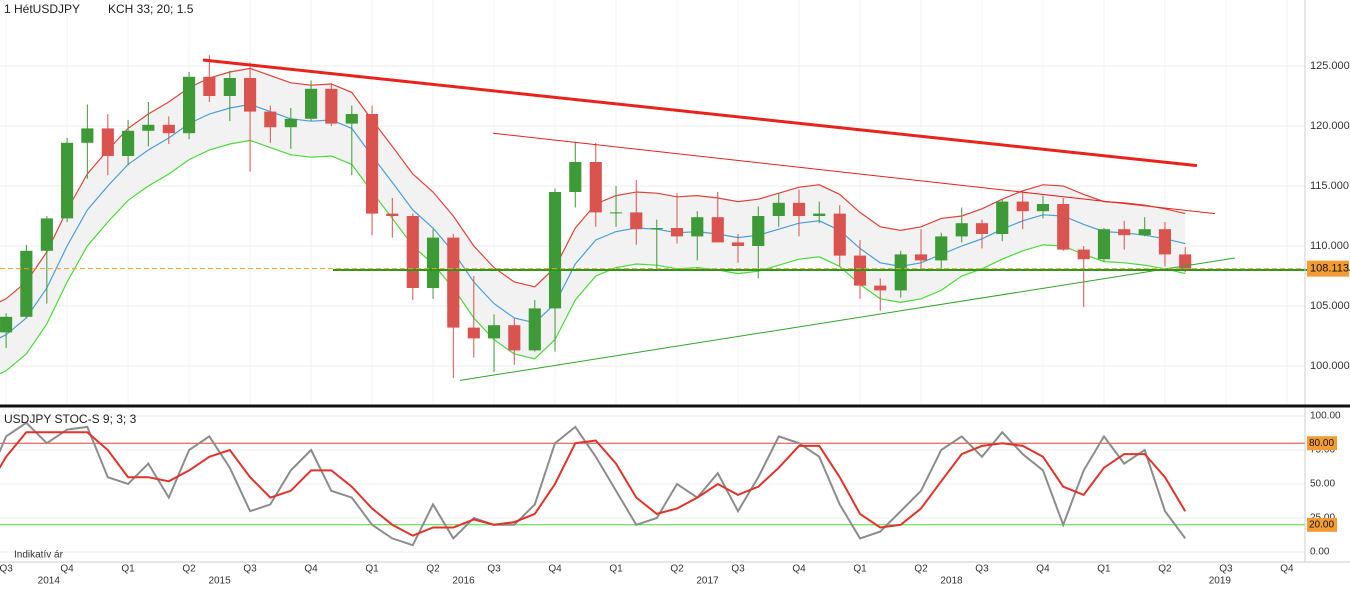 The height and width of the screenshot is (589, 1350). What do you see at coordinates (463, 581) in the screenshot?
I see `year-label: 2016` at bounding box center [463, 581].